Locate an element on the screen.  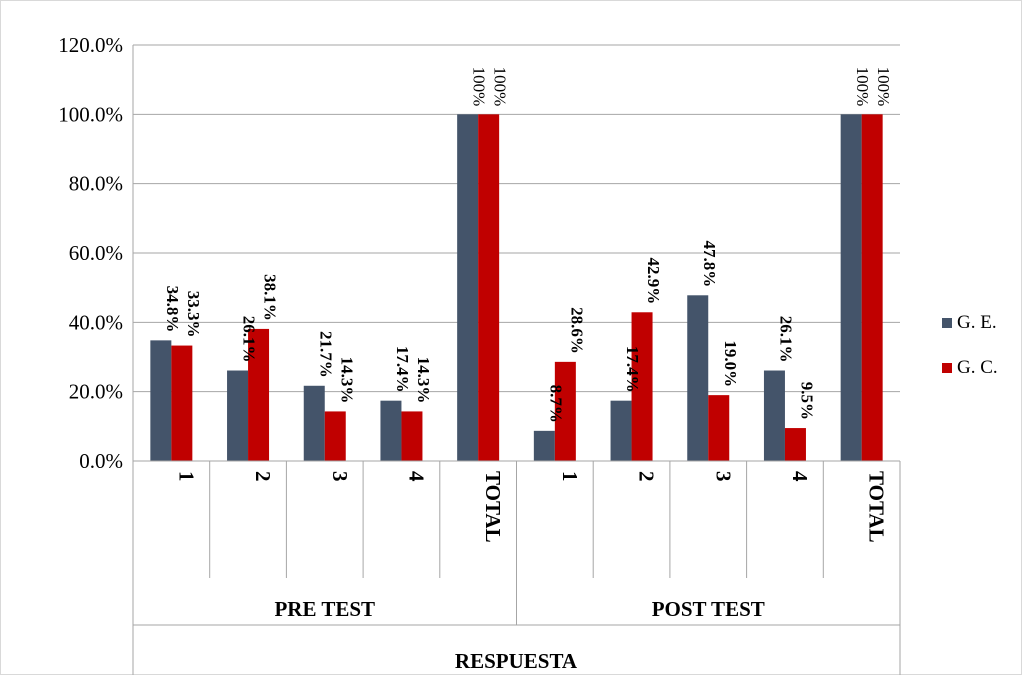
data-label: 28.6% is located at coordinates (576, 330).